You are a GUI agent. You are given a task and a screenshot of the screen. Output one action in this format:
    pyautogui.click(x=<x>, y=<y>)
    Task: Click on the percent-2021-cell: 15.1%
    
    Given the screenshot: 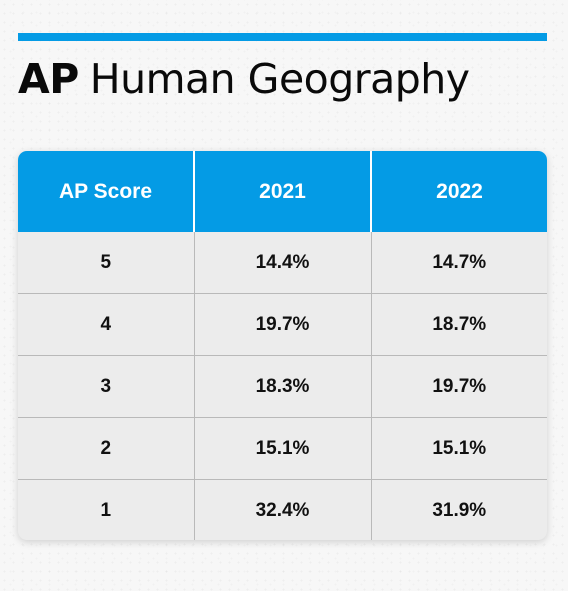 What is the action you would take?
    pyautogui.click(x=282, y=448)
    